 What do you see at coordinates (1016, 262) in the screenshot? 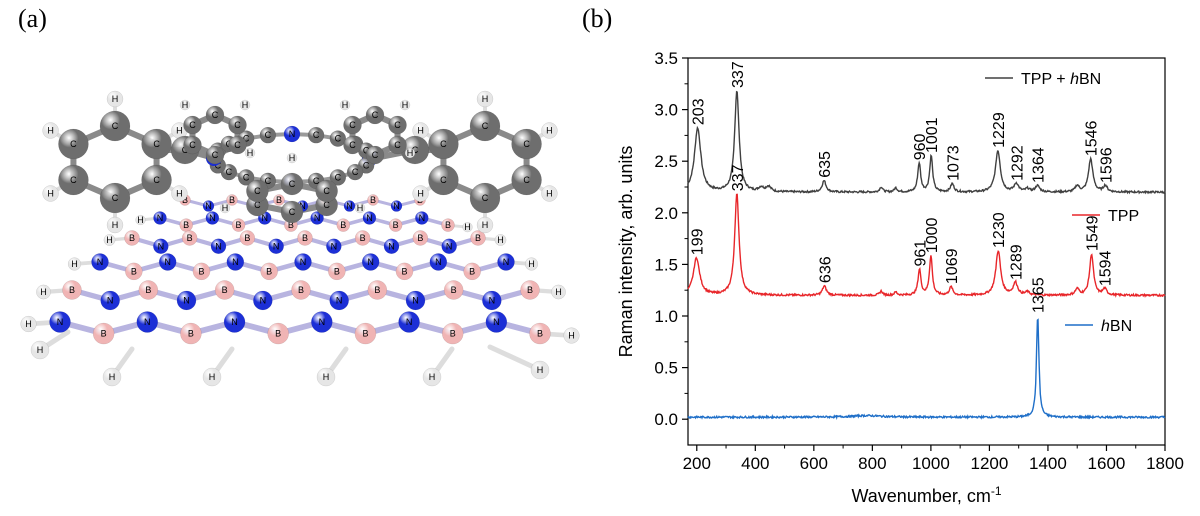
I see `peak-label: 1289` at bounding box center [1016, 262].